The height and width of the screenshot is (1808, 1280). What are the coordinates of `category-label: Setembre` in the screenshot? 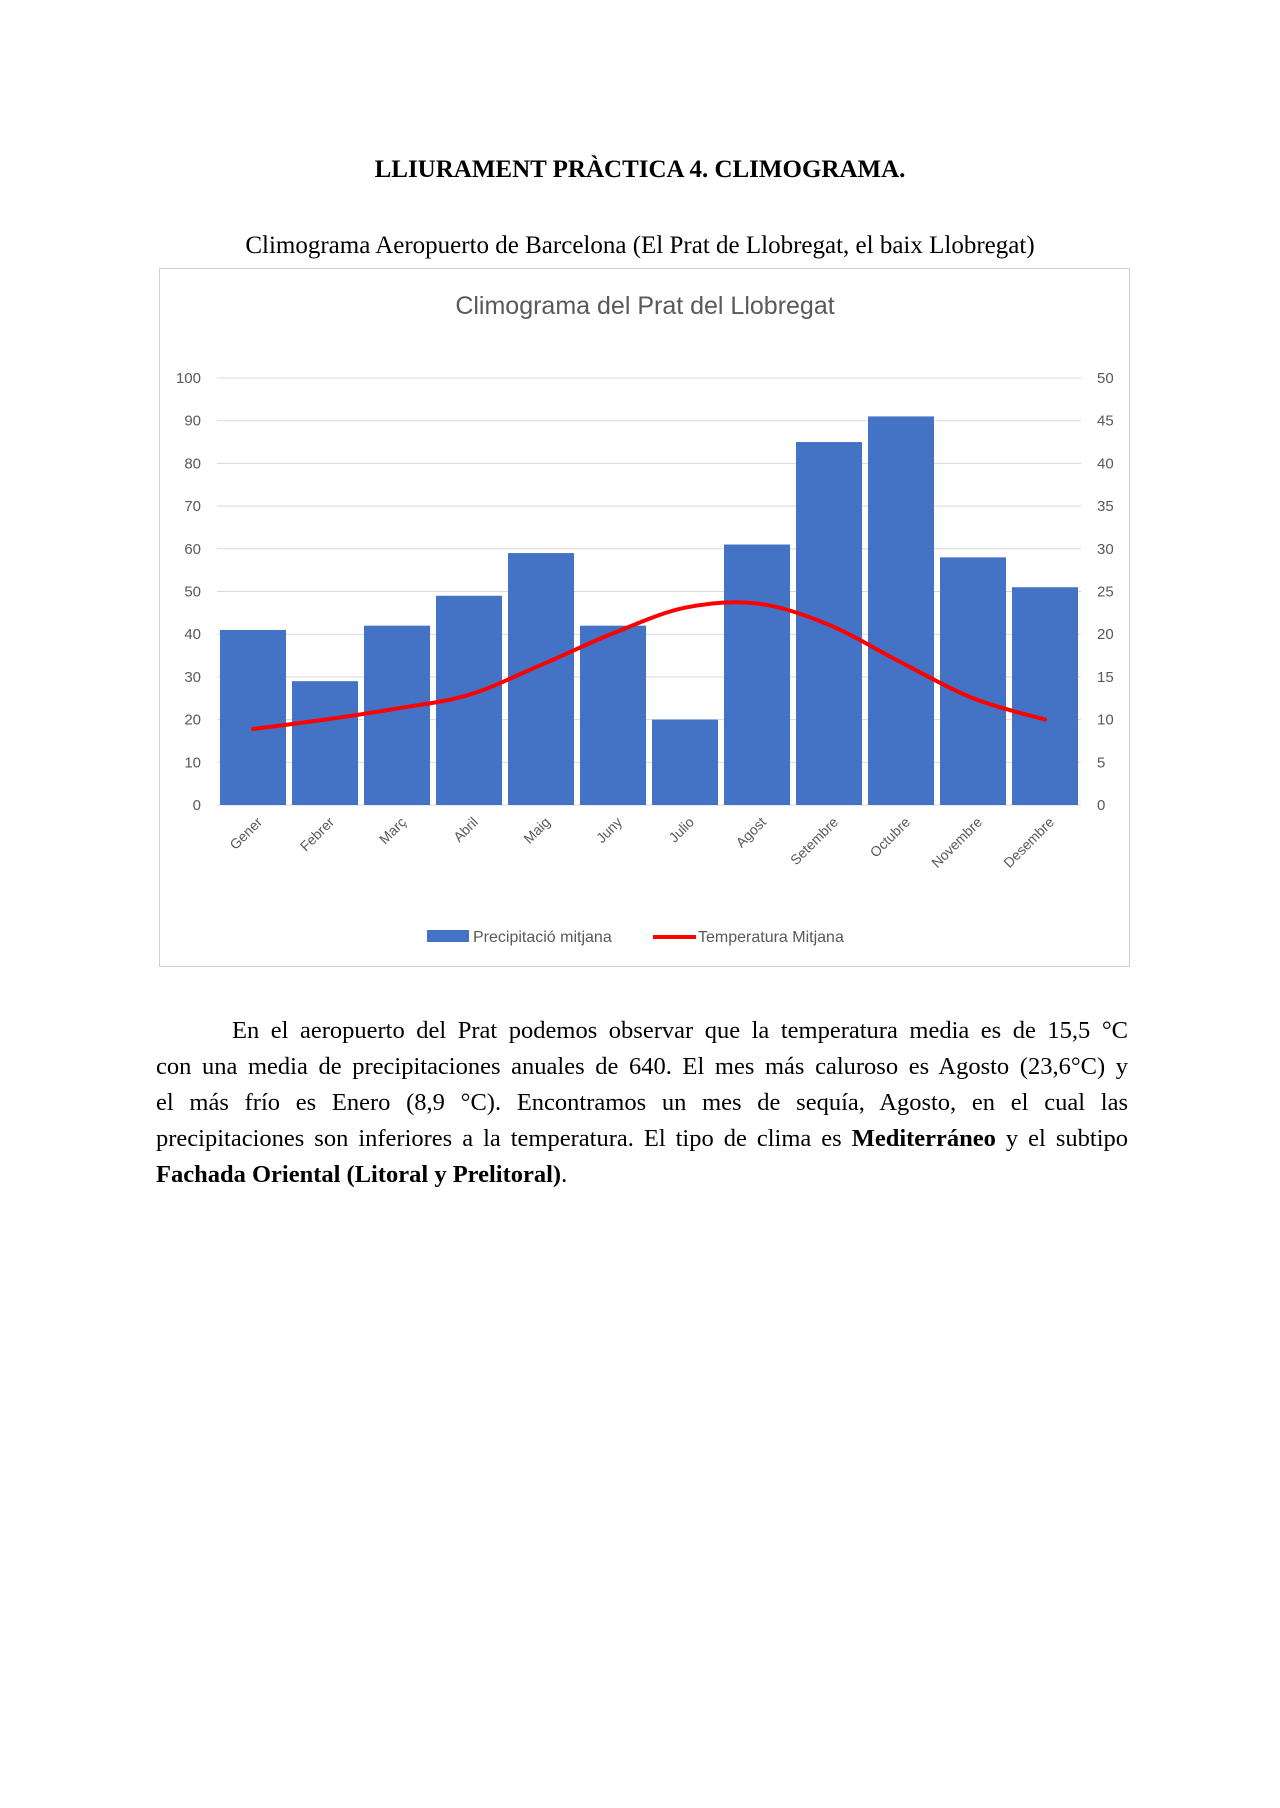 It's located at (814, 841).